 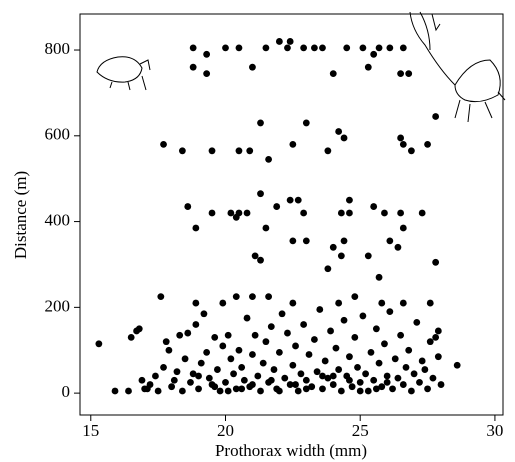 What do you see at coordinates (457, 67) in the screenshot?
I see `beetle-icon-right` at bounding box center [457, 67].